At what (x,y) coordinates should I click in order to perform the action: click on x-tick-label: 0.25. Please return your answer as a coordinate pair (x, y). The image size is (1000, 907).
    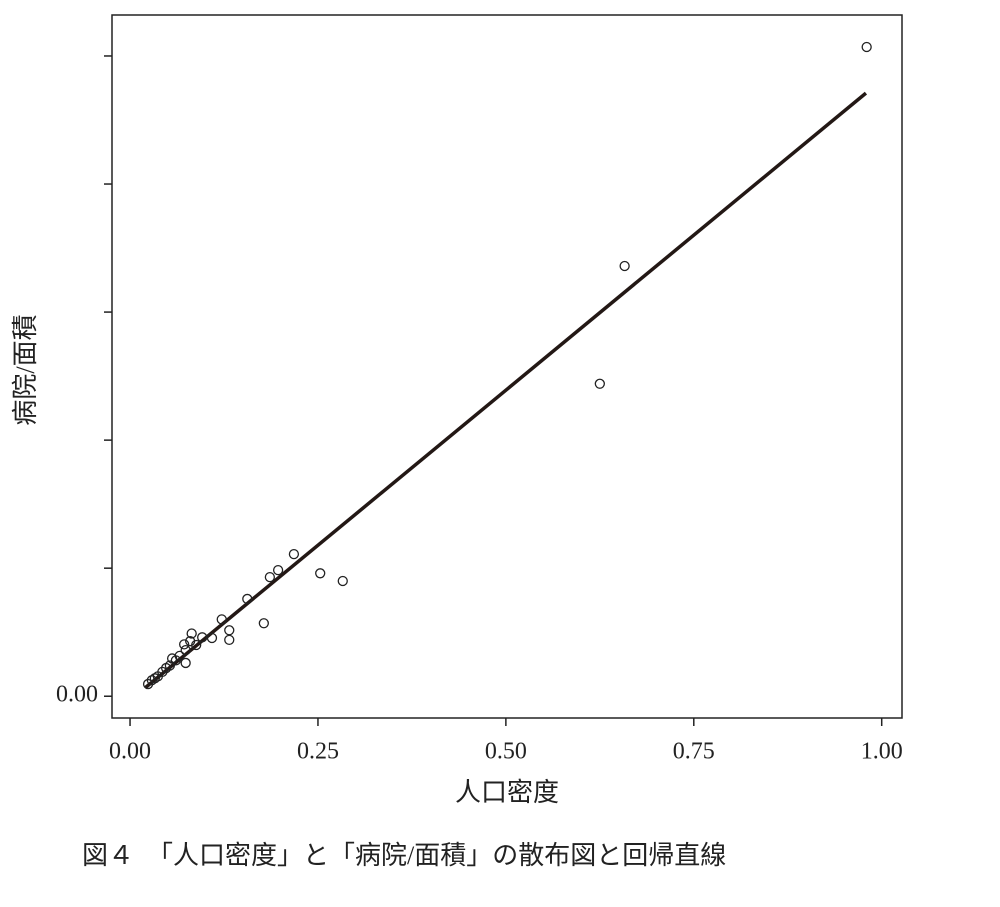
    Looking at the image, I should click on (318, 752).